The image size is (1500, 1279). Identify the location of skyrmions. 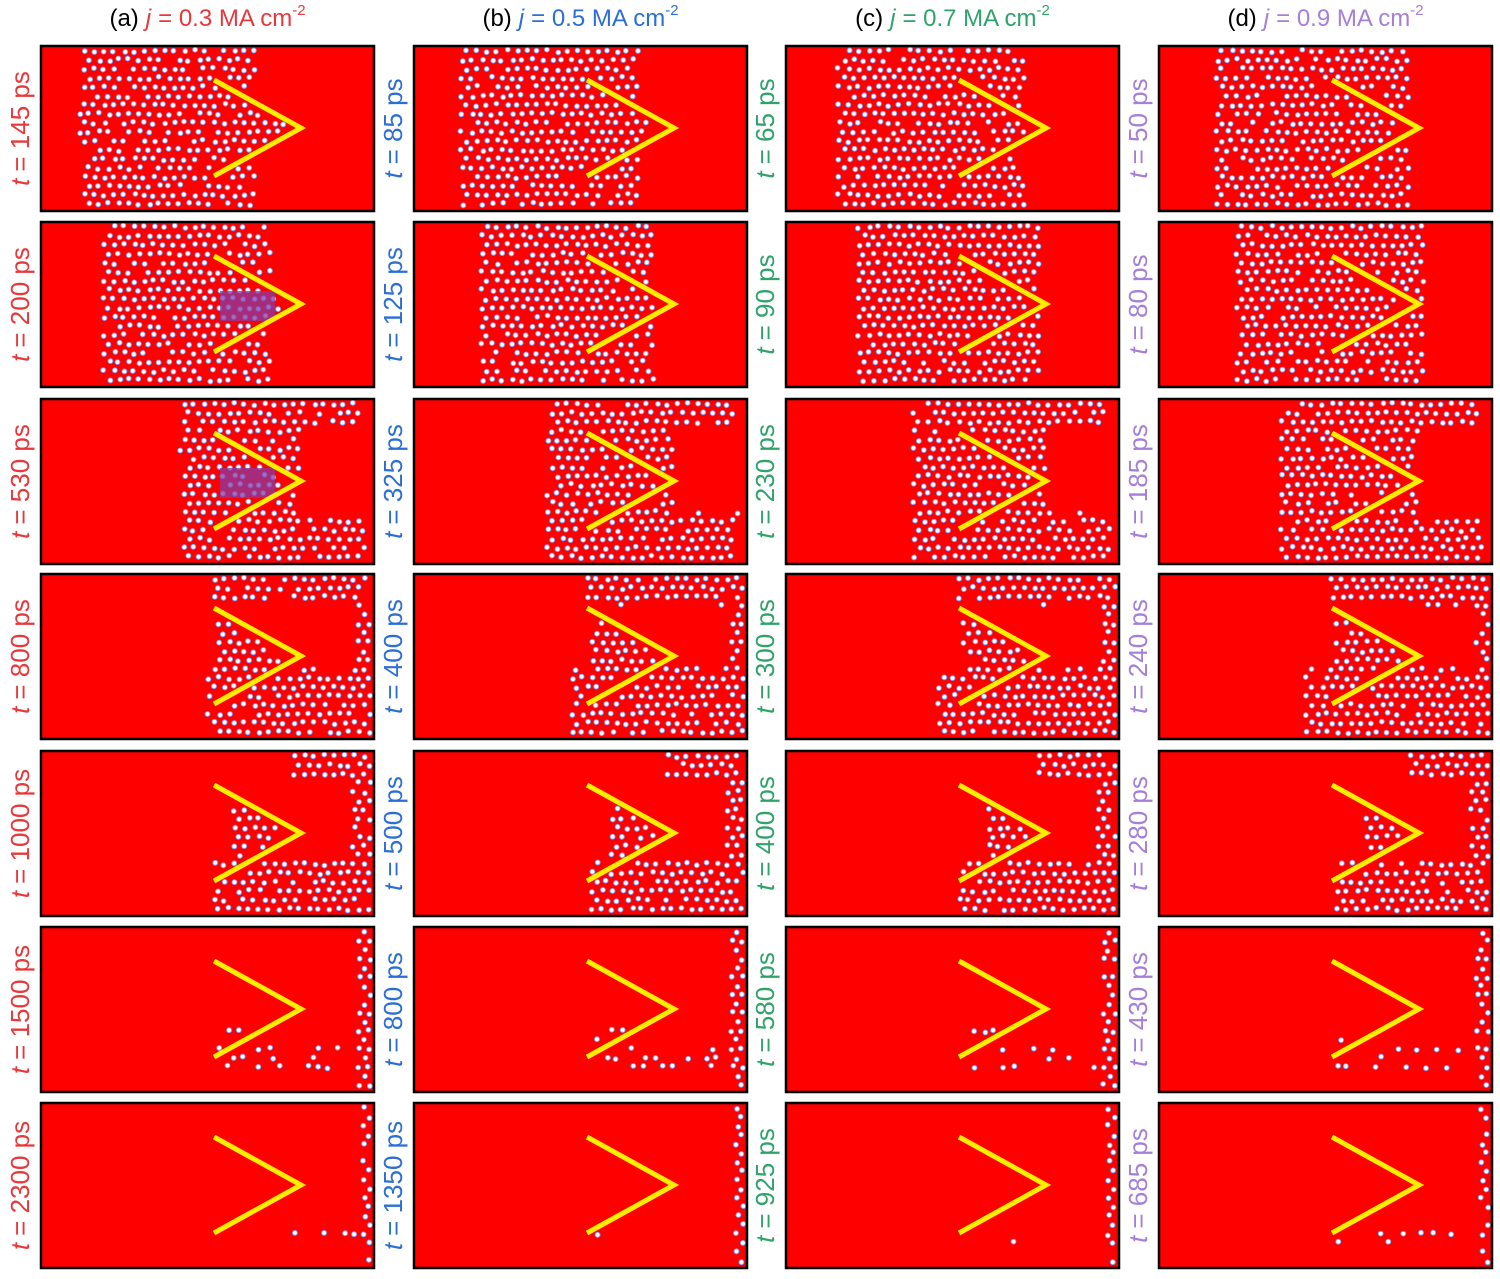
(1396, 655).